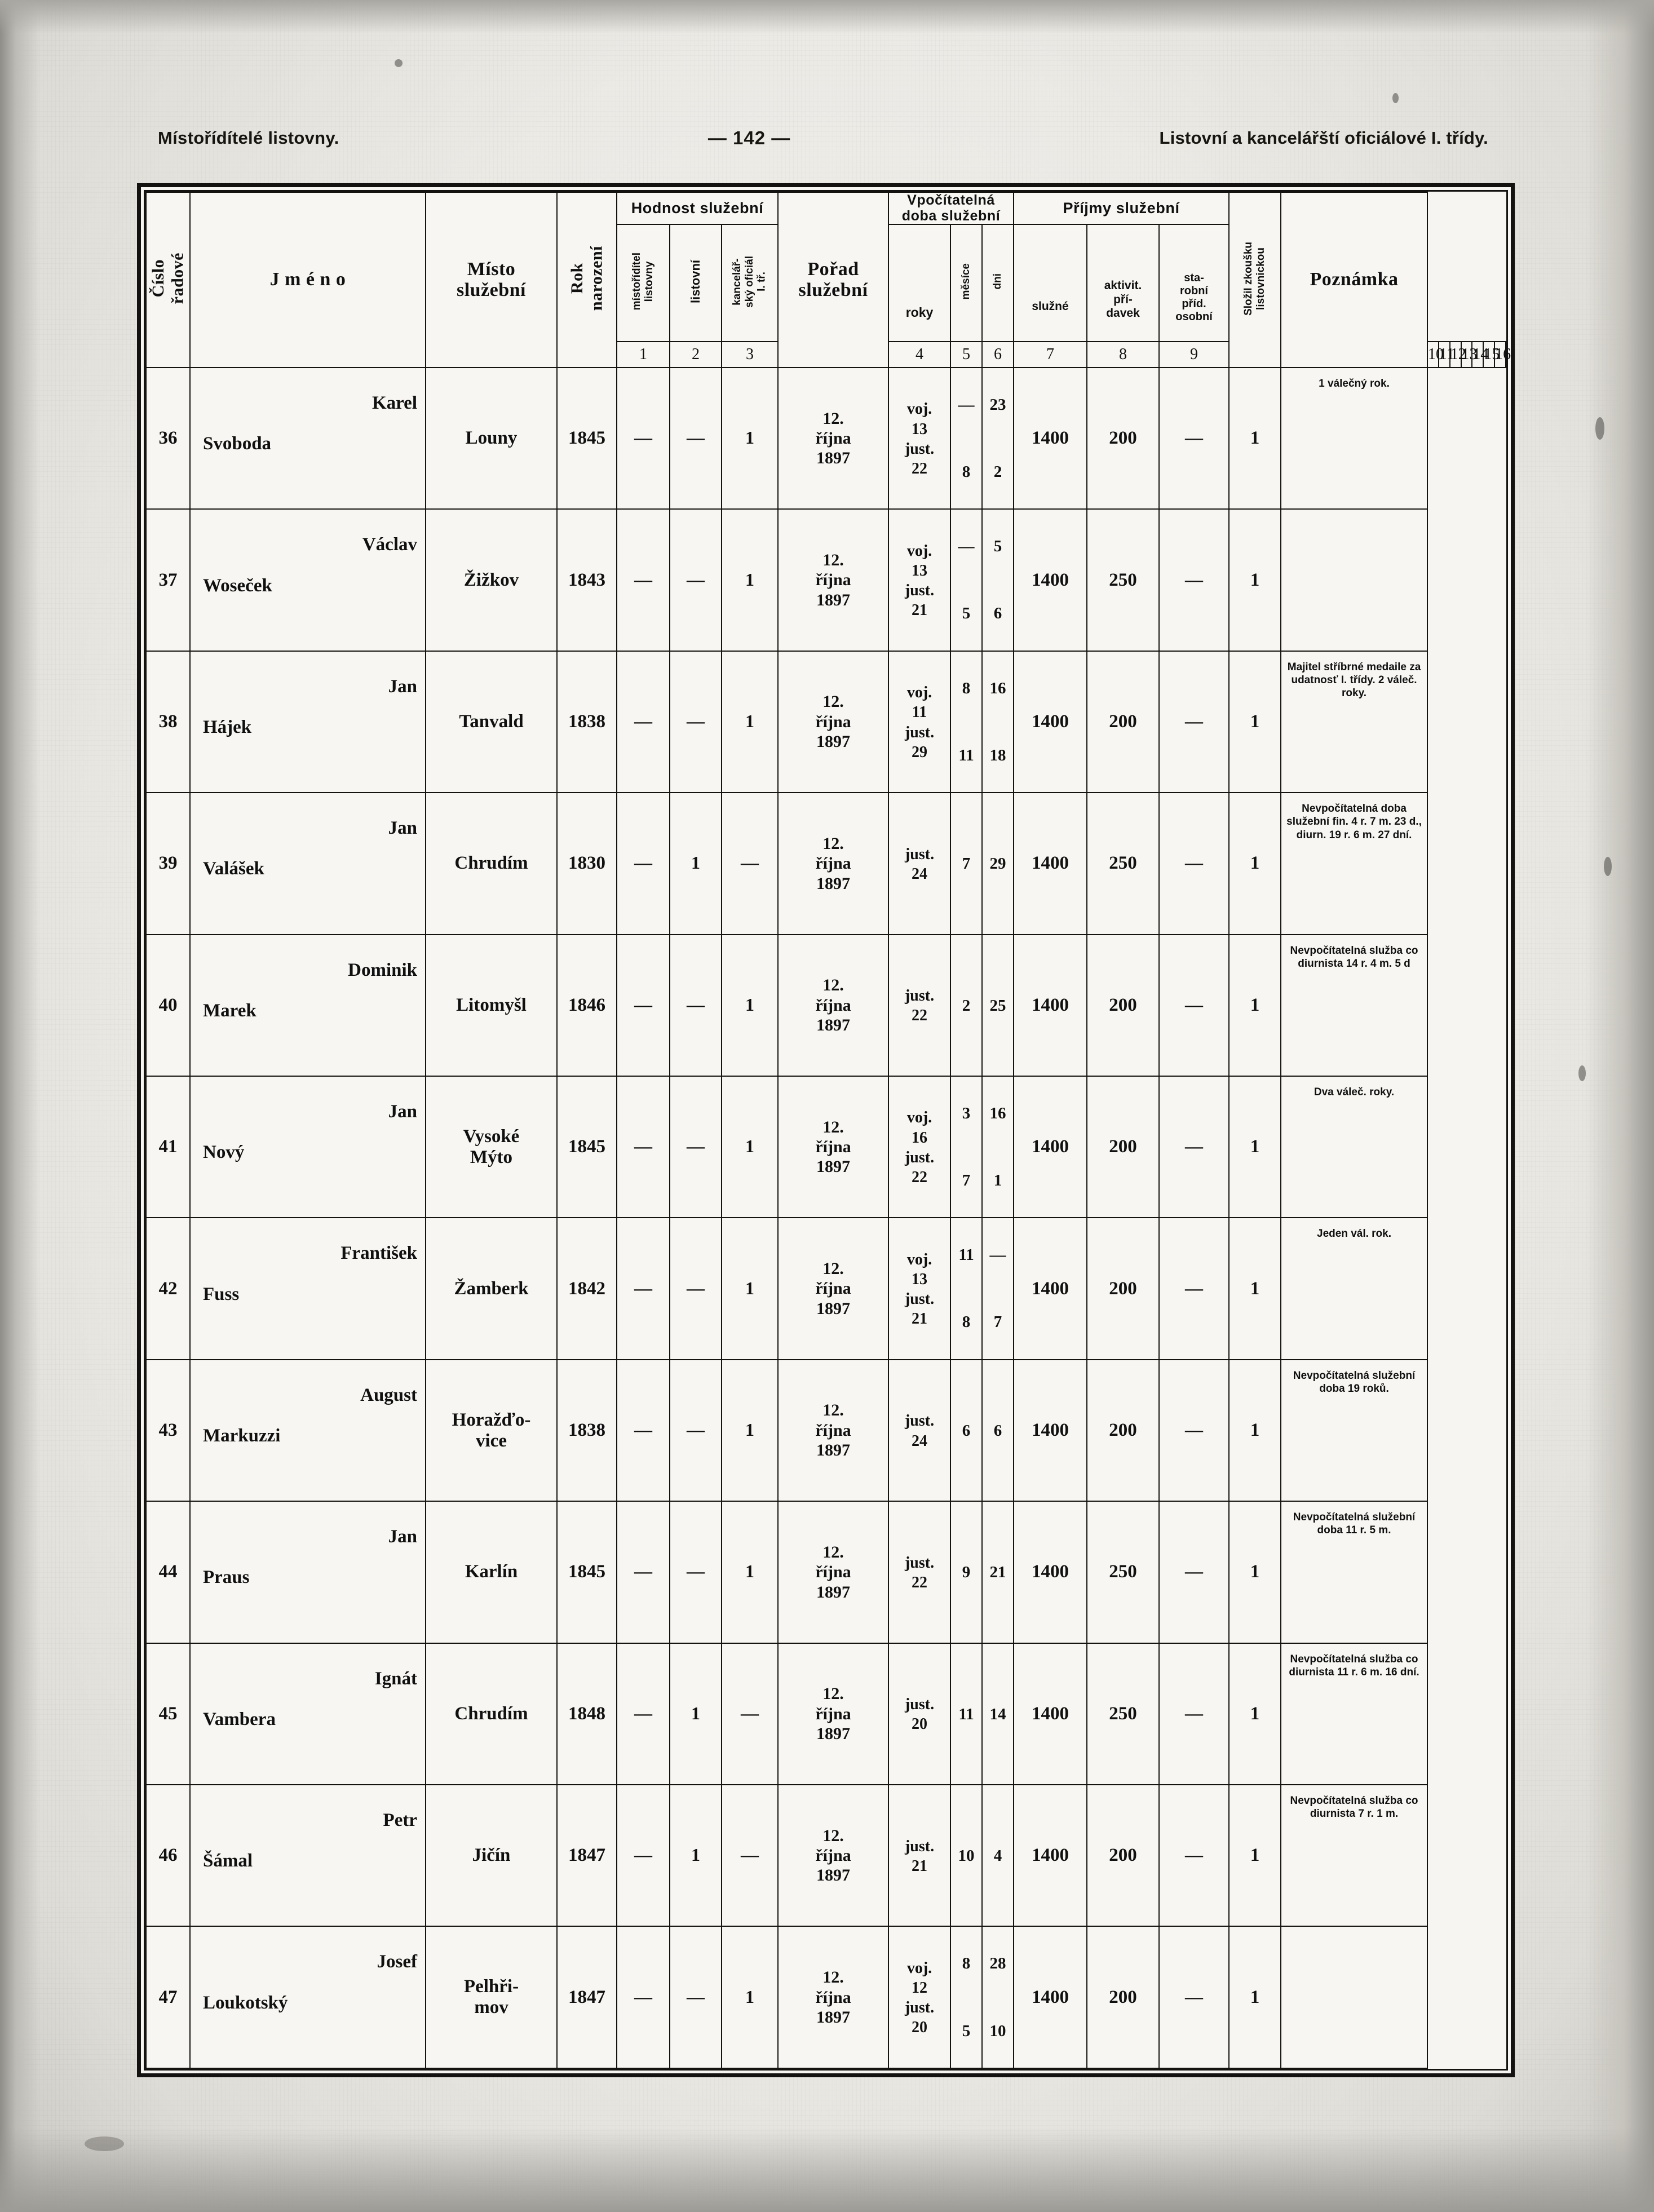 The width and height of the screenshot is (1654, 2212). What do you see at coordinates (168, 1855) in the screenshot?
I see `row-number: 46` at bounding box center [168, 1855].